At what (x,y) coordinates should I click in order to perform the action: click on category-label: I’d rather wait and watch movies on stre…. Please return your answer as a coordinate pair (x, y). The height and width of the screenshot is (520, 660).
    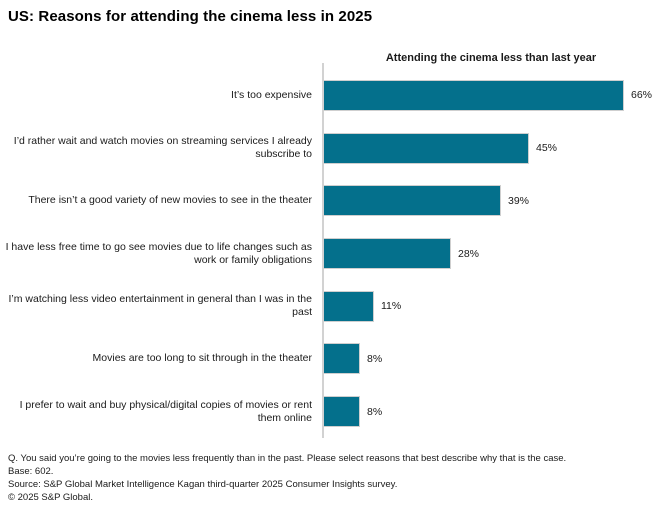
    Looking at the image, I should click on (162, 148).